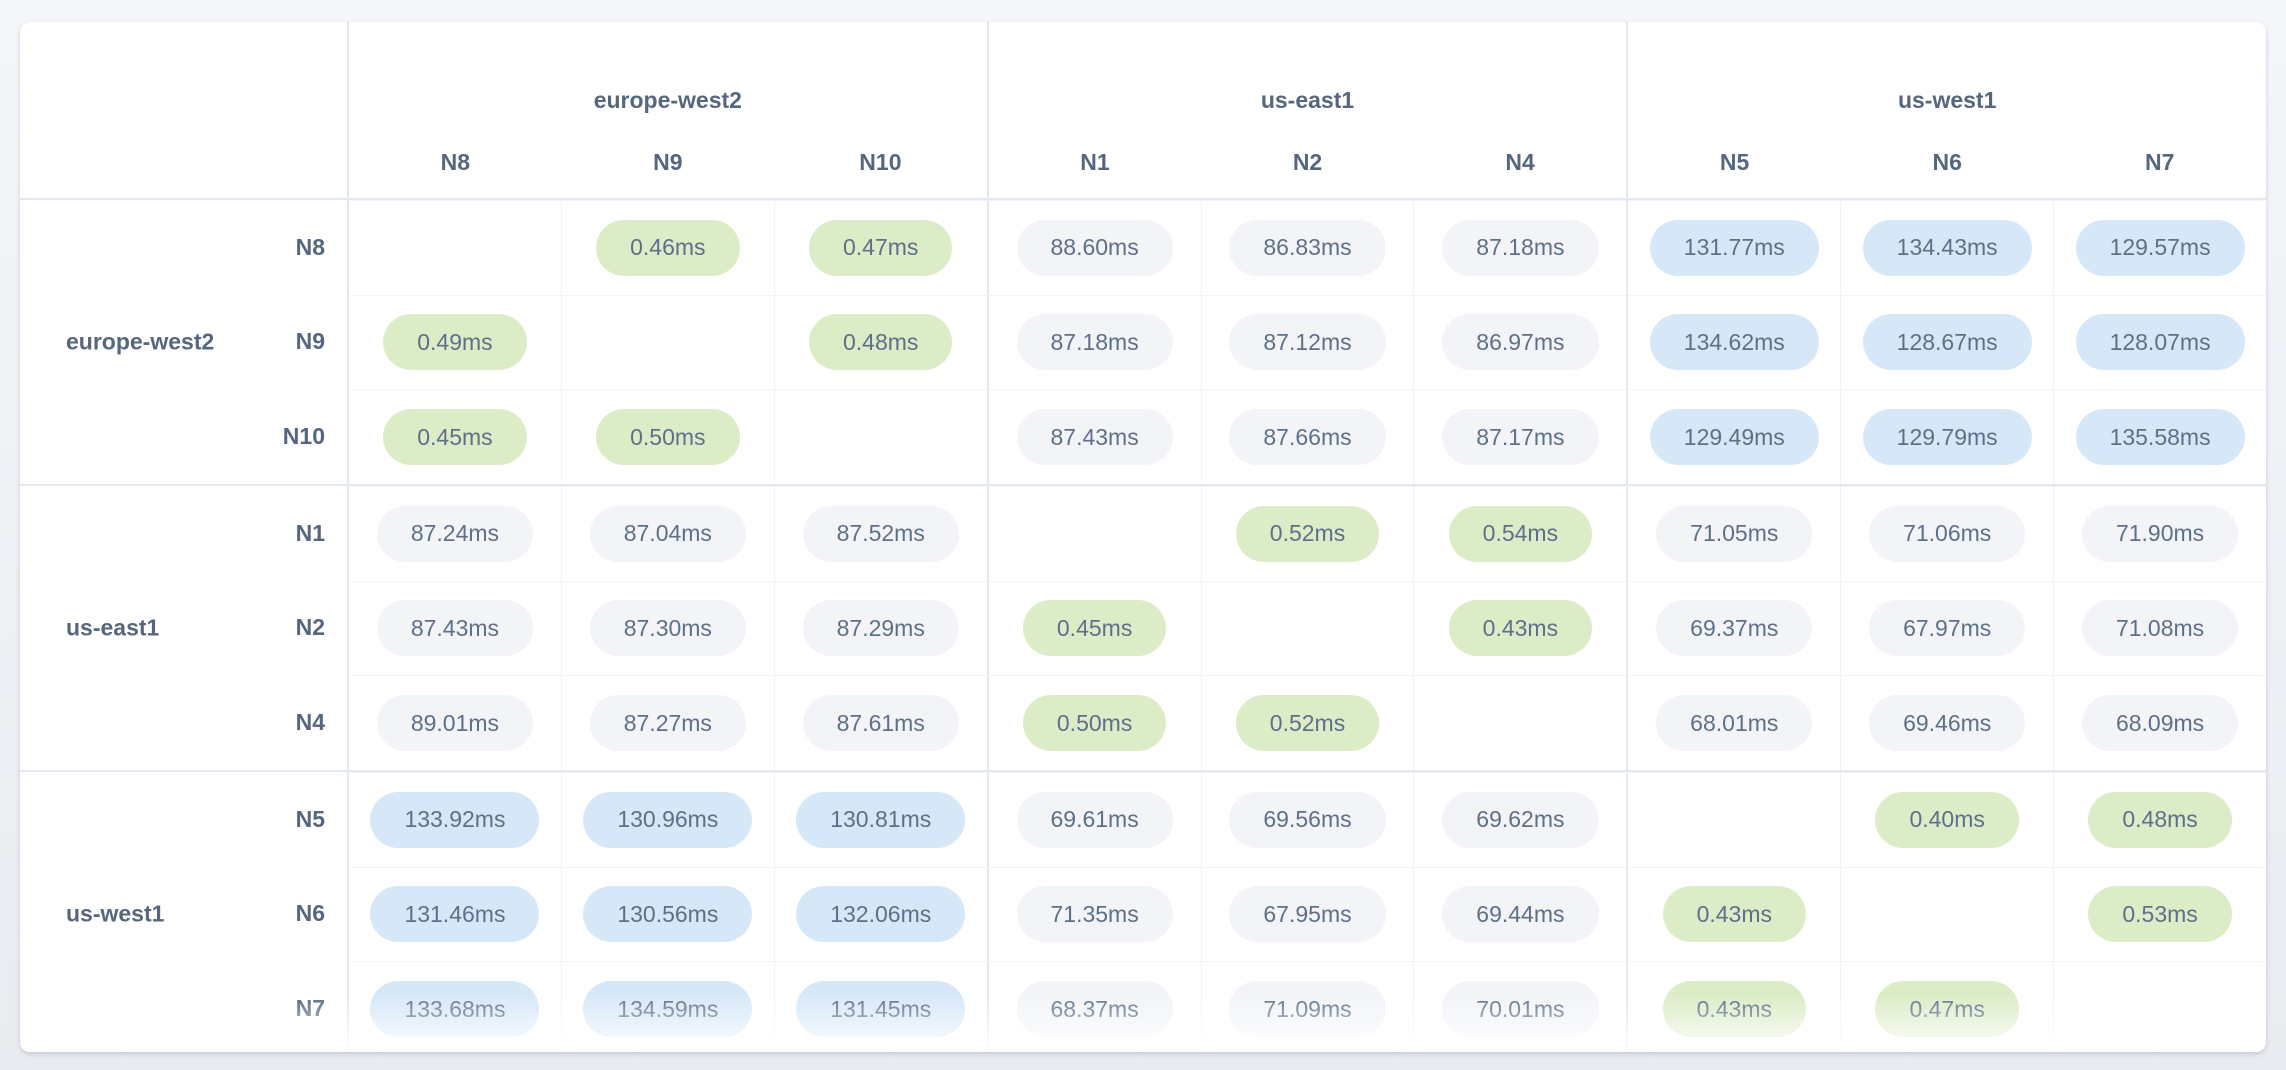 This screenshot has height=1070, width=2286. Describe the element at coordinates (1307, 342) in the screenshot. I see `latency-value-pill: 87.12ms` at that location.